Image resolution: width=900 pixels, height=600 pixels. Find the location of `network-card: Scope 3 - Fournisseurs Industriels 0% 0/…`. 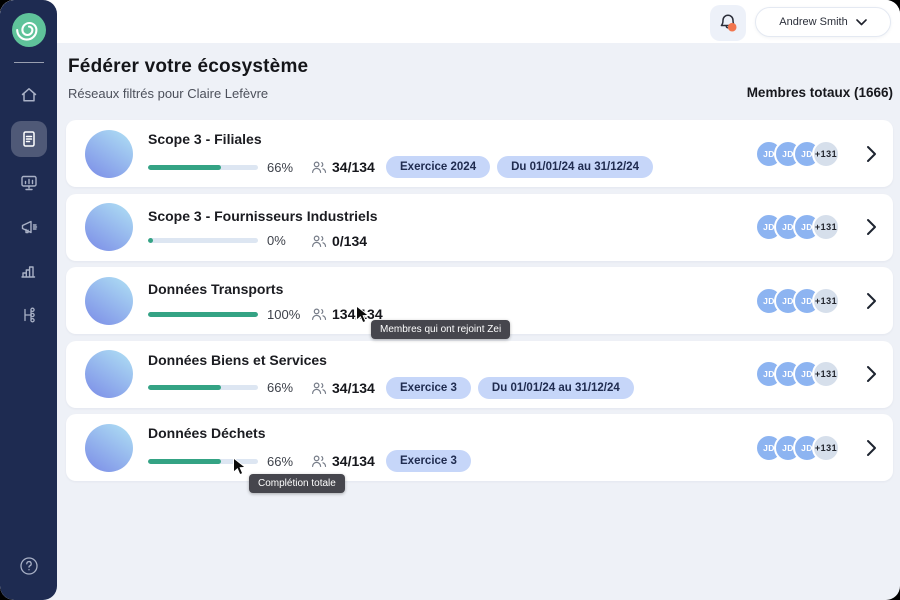

network-card: Scope 3 - Fournisseurs Industriels 0% 0/… is located at coordinates (479, 227).